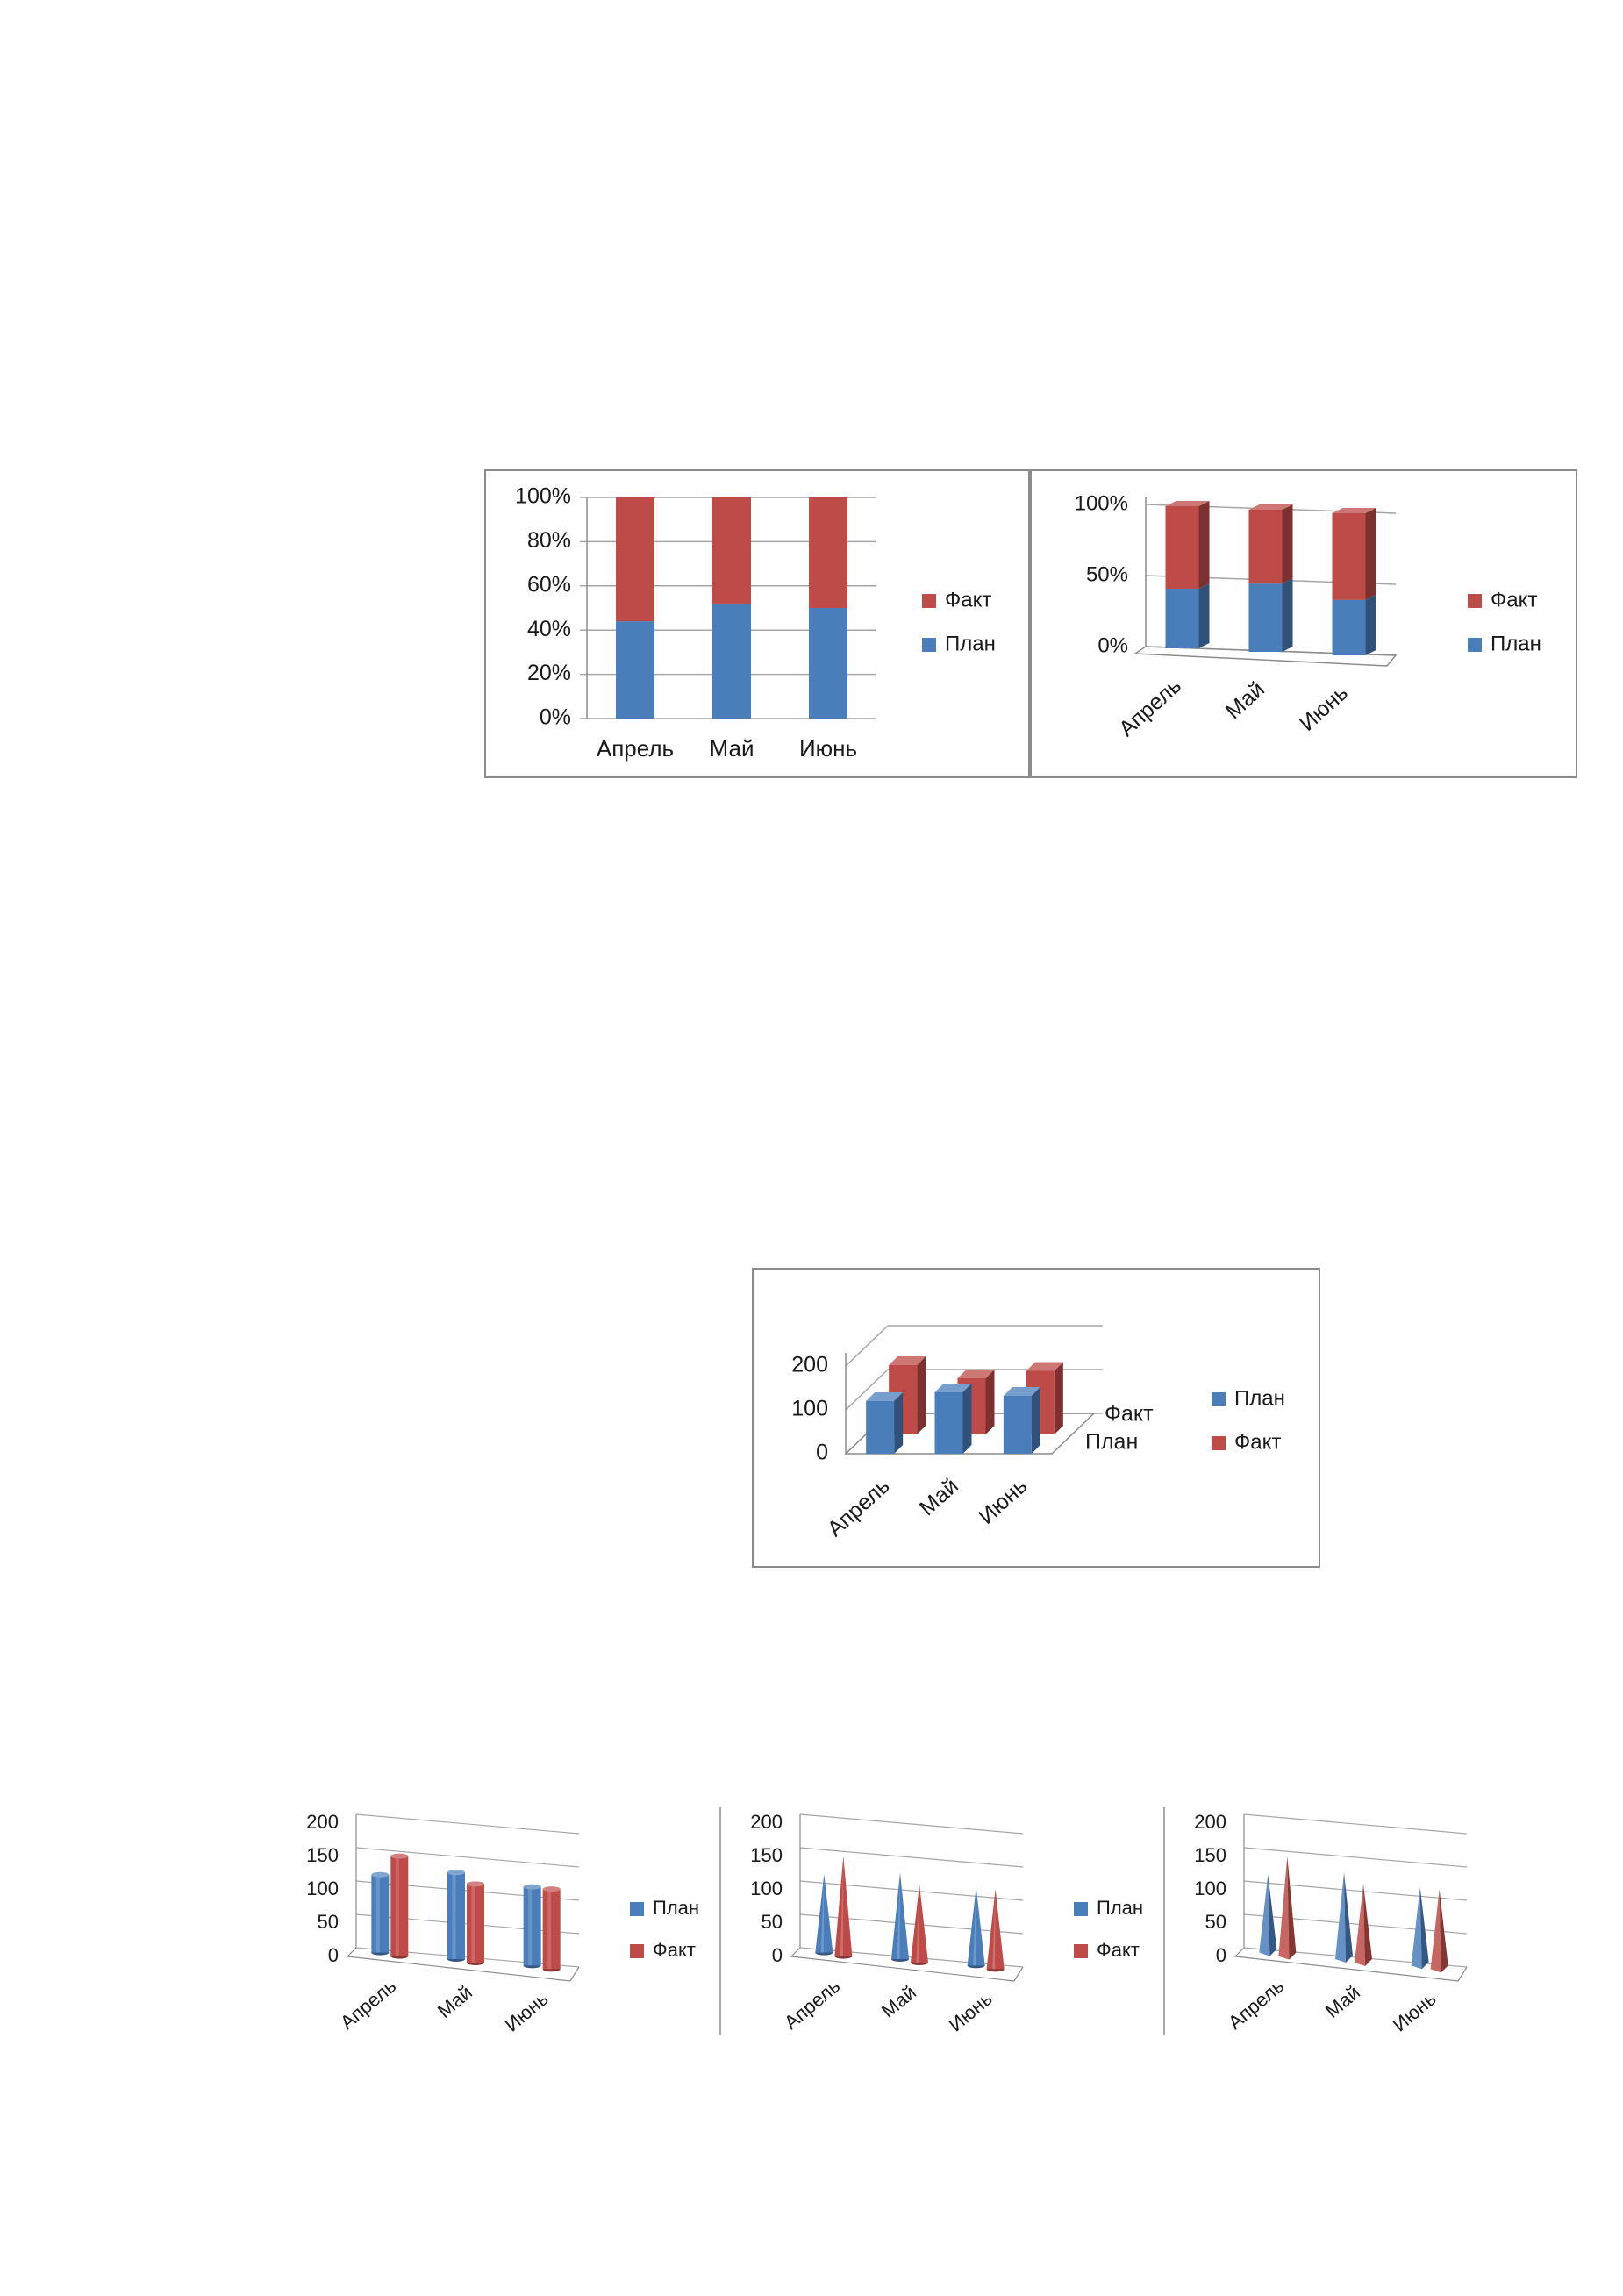  What do you see at coordinates (328, 1922) in the screenshot?
I see `y-tick-label: 50` at bounding box center [328, 1922].